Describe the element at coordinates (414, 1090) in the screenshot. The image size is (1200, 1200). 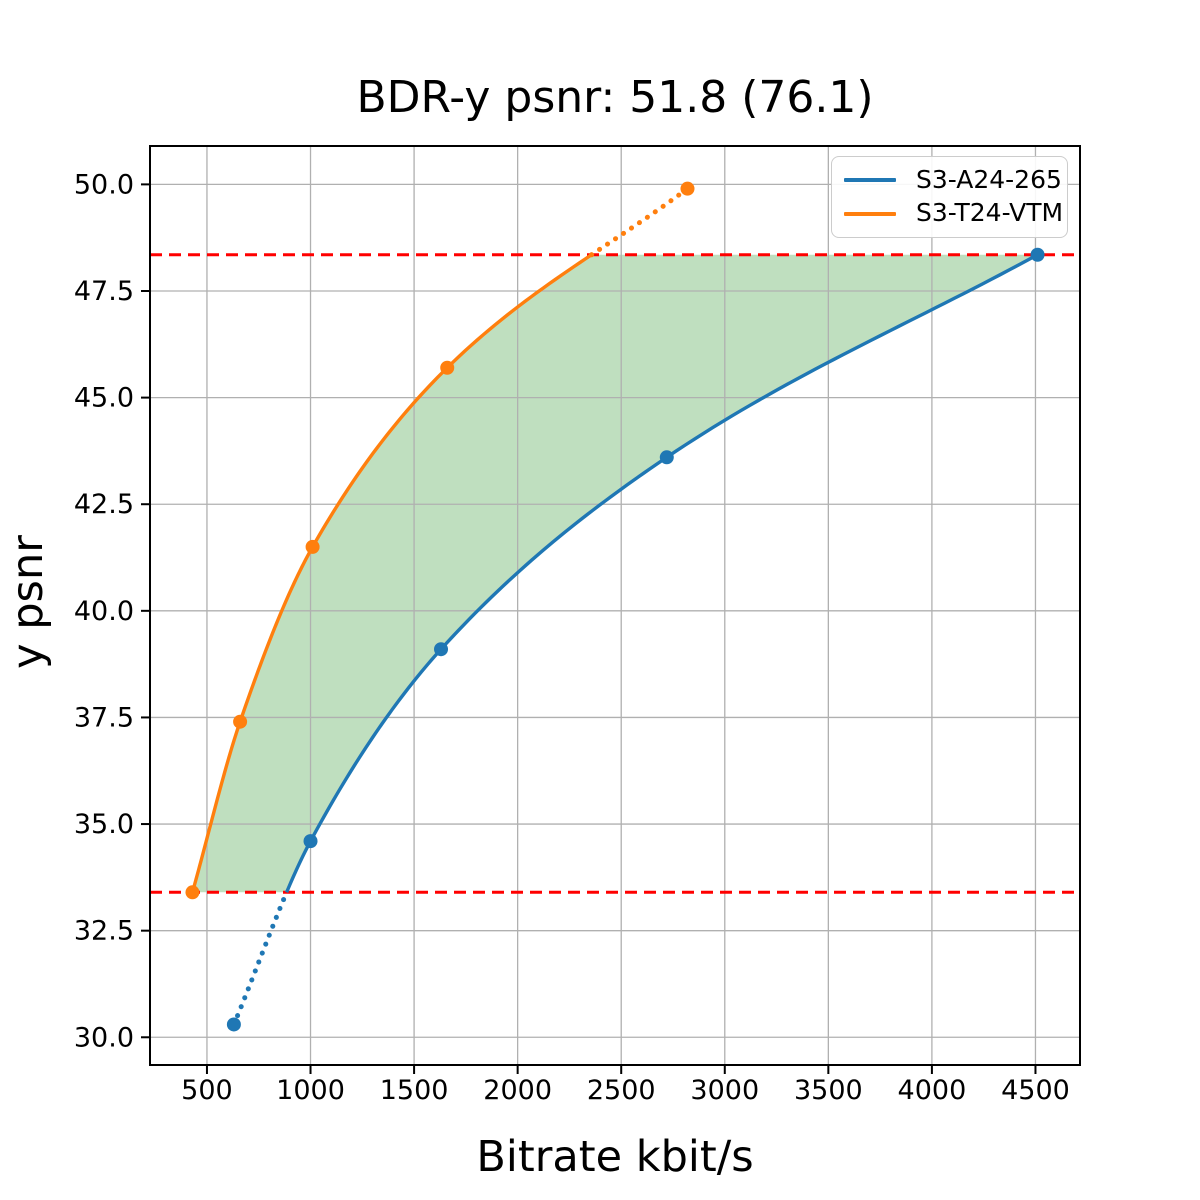
I see `x-tick-label: 1500` at that location.